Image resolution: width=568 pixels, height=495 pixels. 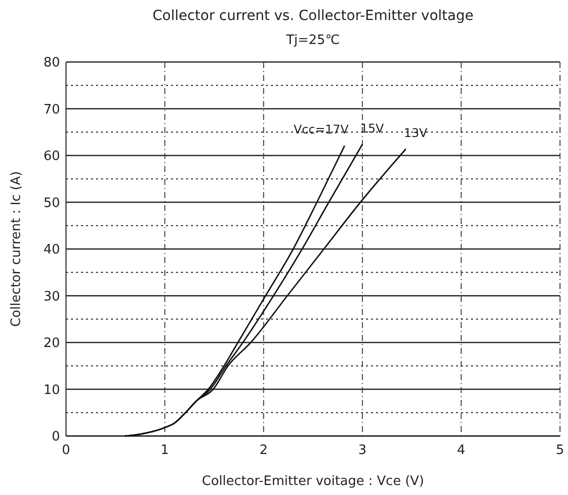 What do you see at coordinates (56, 437) in the screenshot?
I see `y-tick-label: 0` at bounding box center [56, 437].